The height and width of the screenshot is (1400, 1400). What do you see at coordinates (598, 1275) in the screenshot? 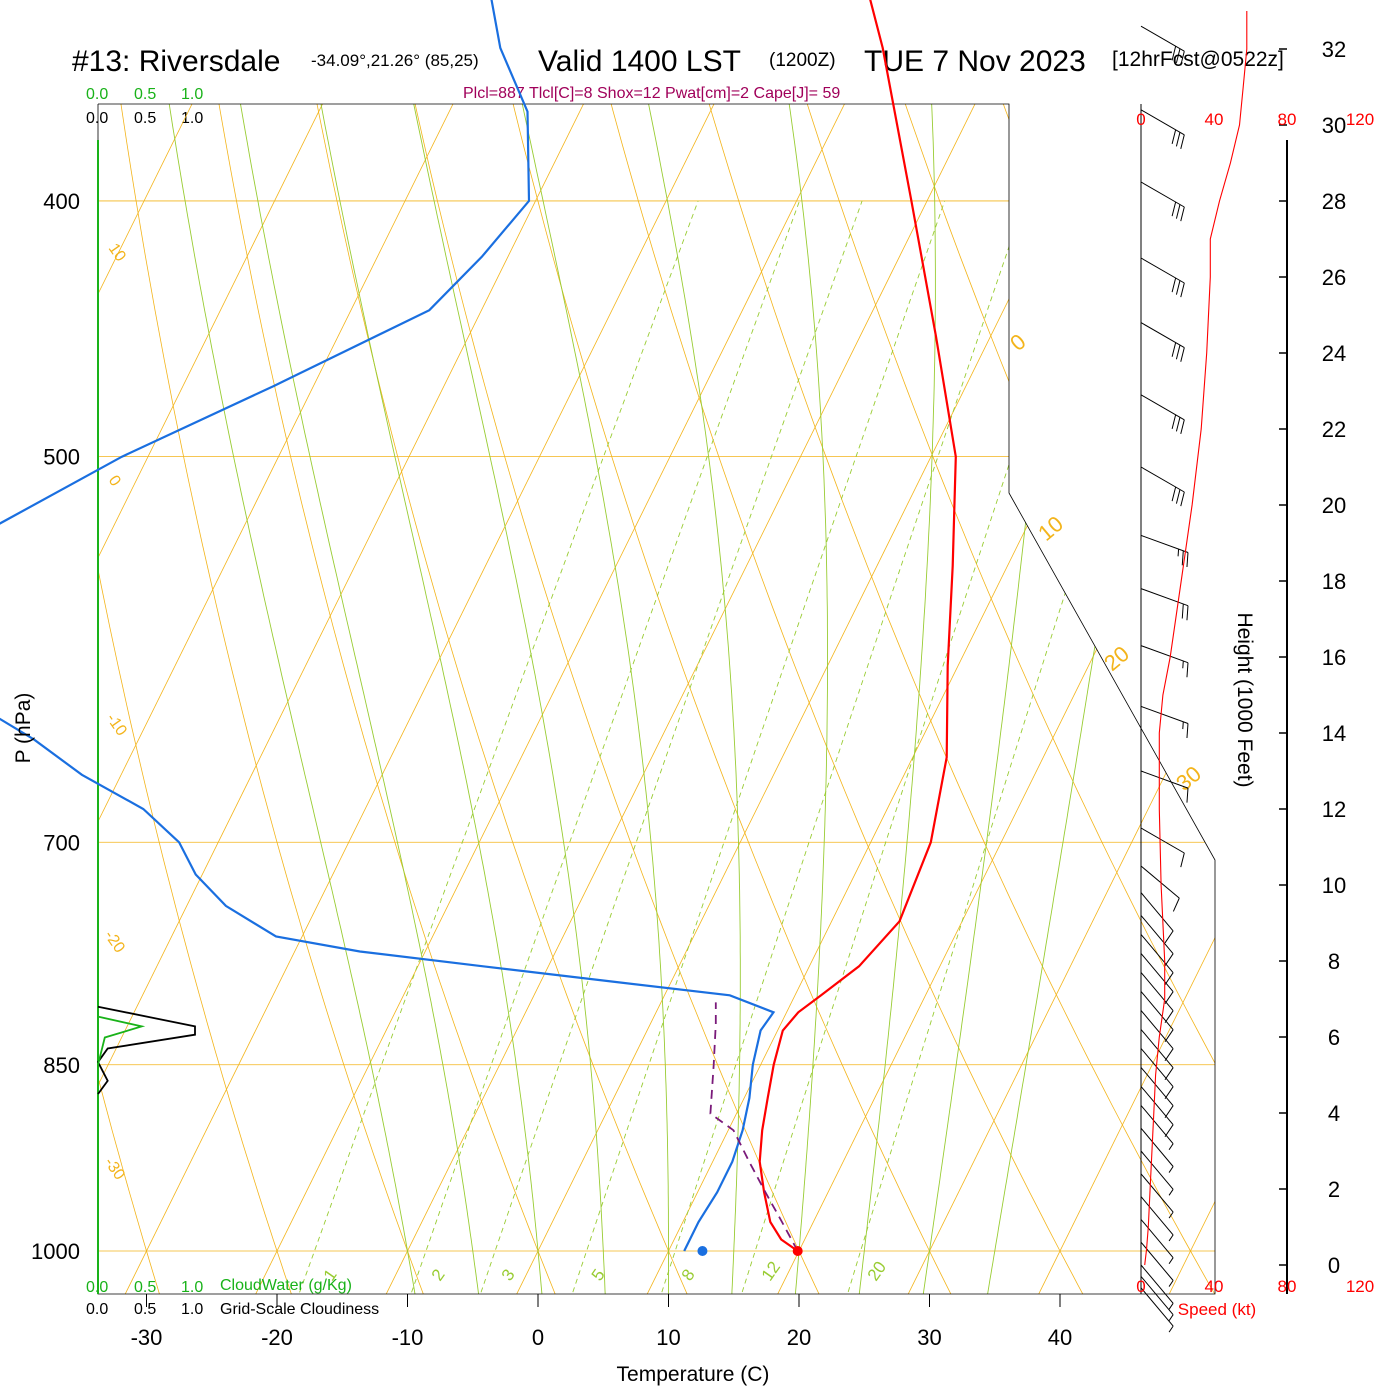
I see `mixing-ratio-label-5: 5` at bounding box center [598, 1275].